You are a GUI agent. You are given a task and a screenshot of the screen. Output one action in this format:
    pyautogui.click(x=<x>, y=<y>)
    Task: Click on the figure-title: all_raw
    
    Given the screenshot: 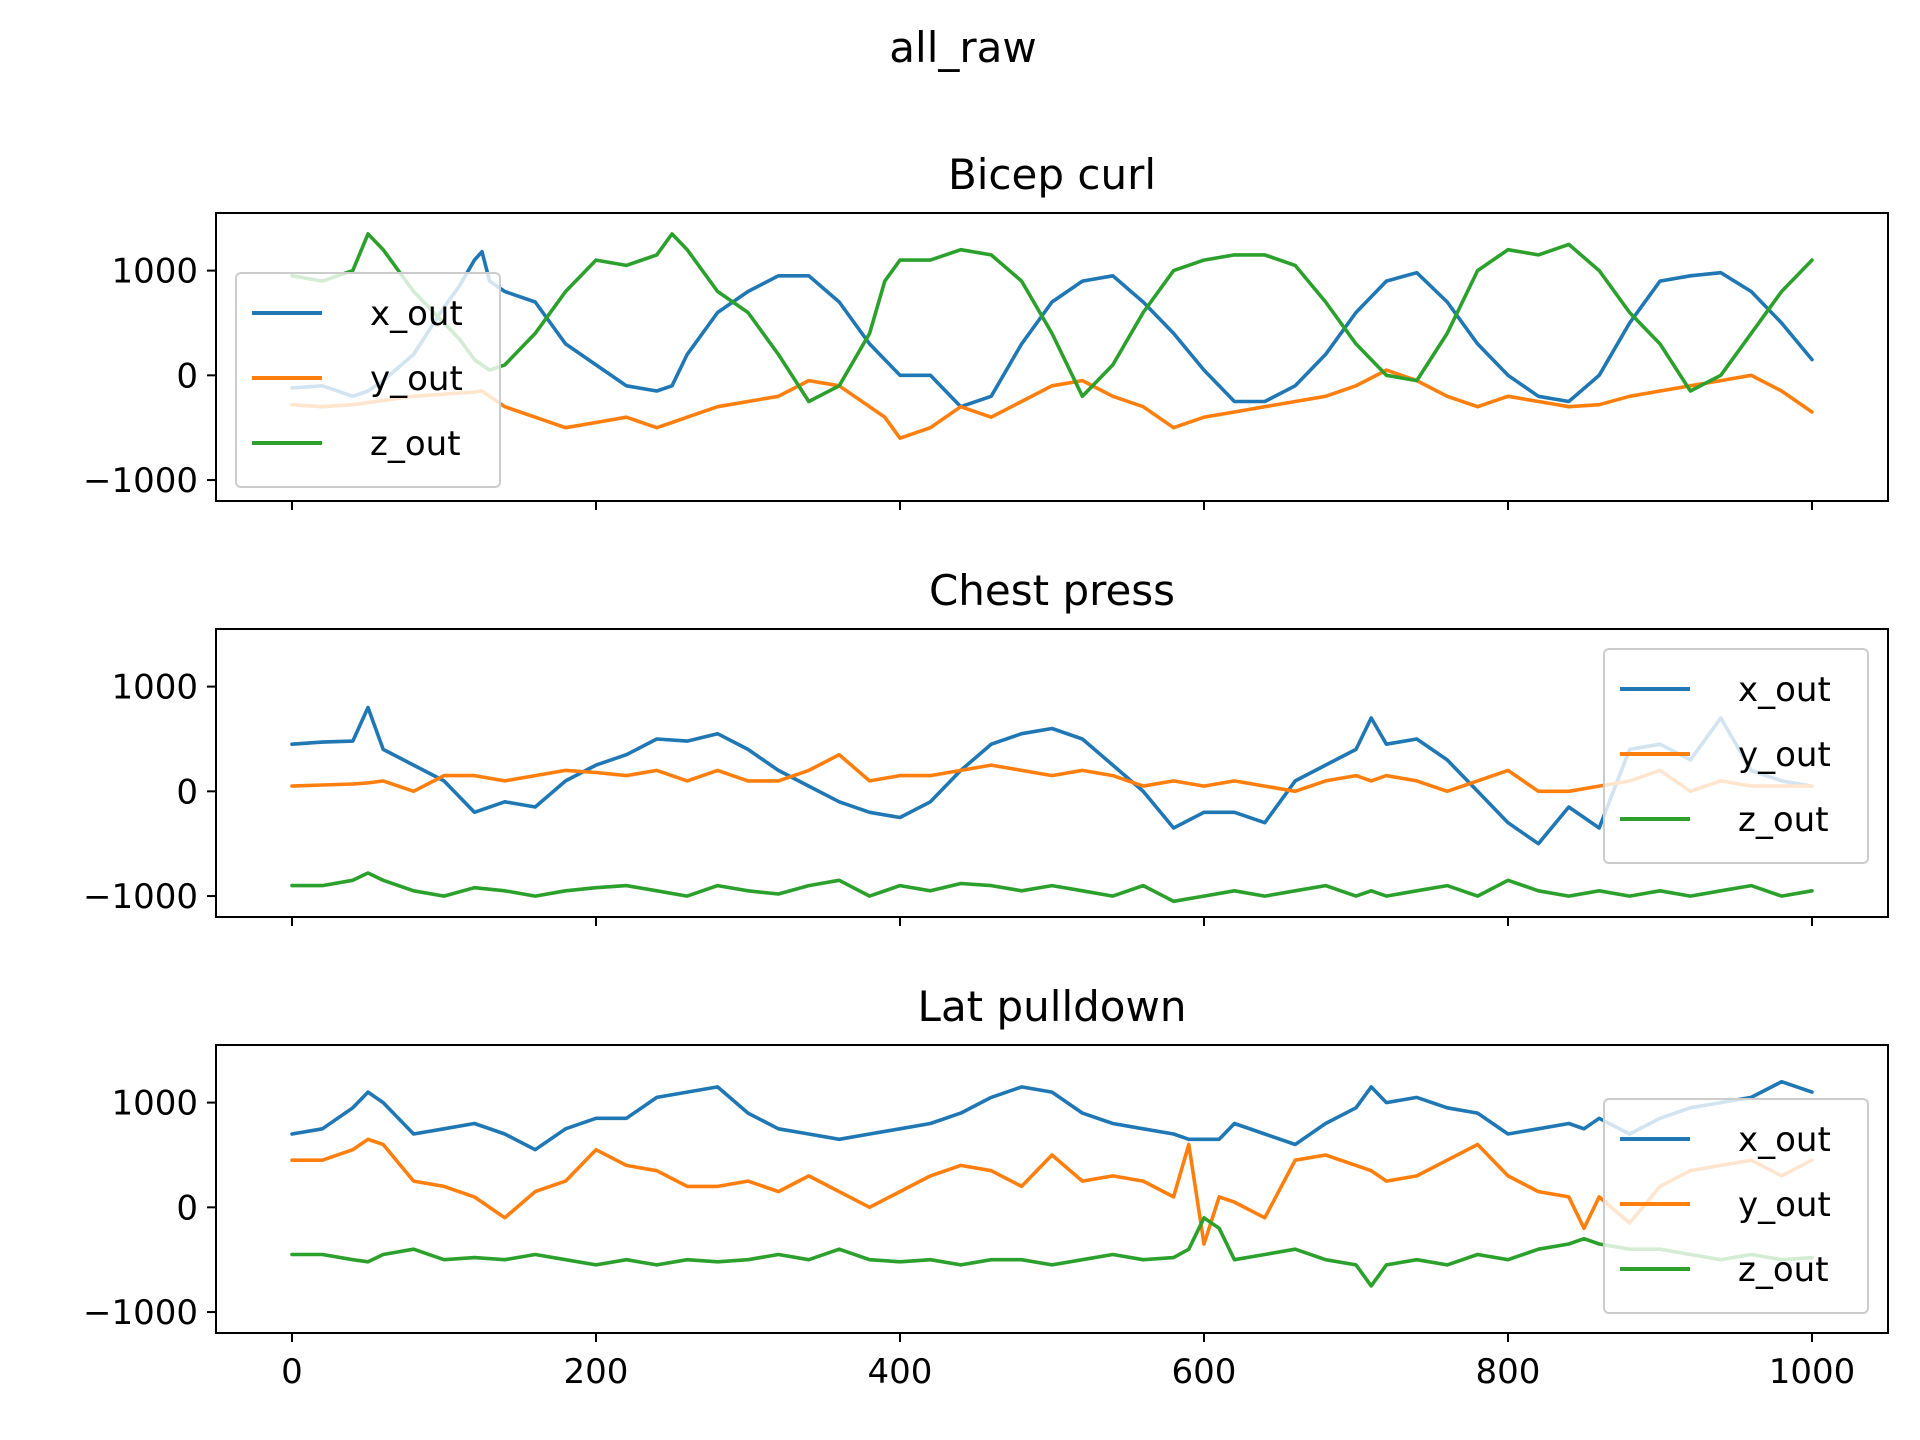 What is the action you would take?
    pyautogui.click(x=962, y=47)
    